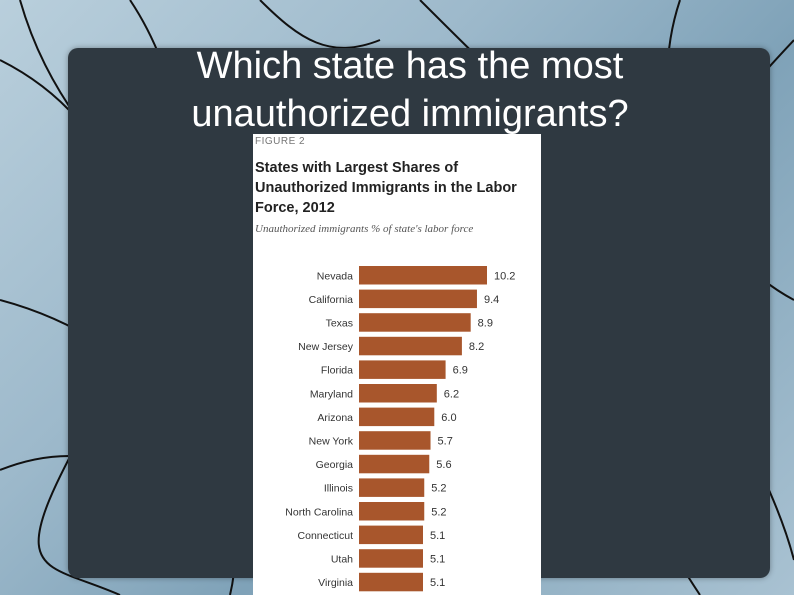 The height and width of the screenshot is (595, 794). I want to click on category-label: Illinois, so click(338, 489).